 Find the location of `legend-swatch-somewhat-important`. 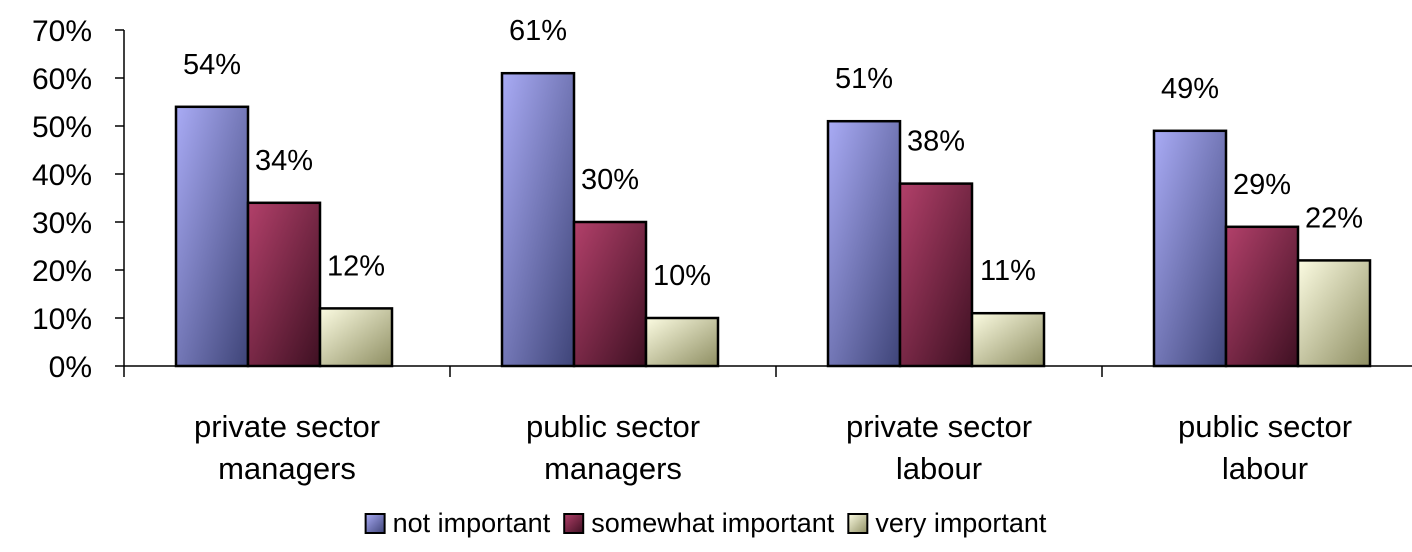

legend-swatch-somewhat-important is located at coordinates (574, 523).